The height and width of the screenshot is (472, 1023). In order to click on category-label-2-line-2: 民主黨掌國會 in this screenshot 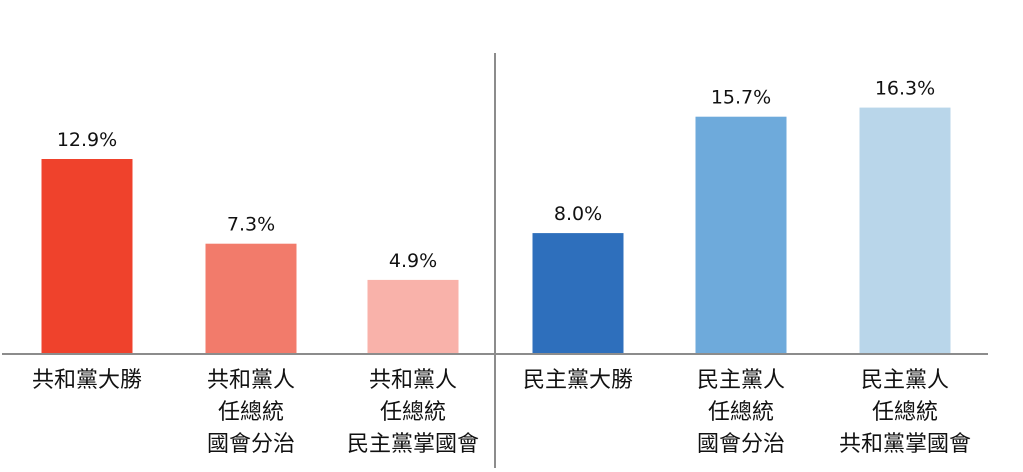, I will do `click(413, 444)`.